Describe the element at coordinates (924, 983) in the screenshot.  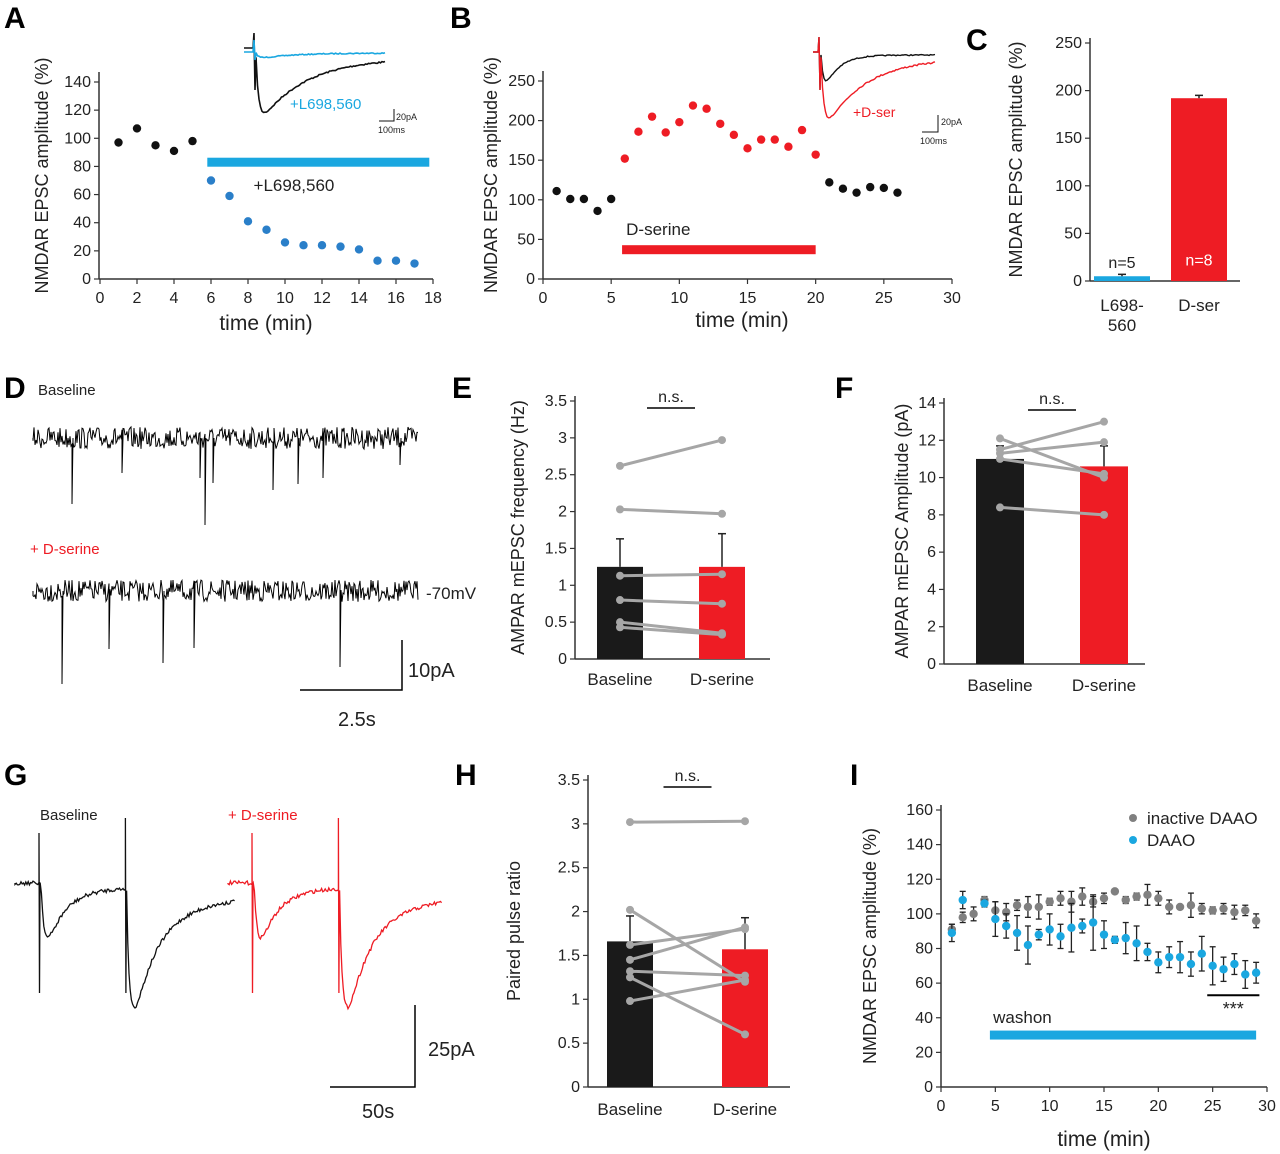
I see `y-tick-label: 60` at that location.